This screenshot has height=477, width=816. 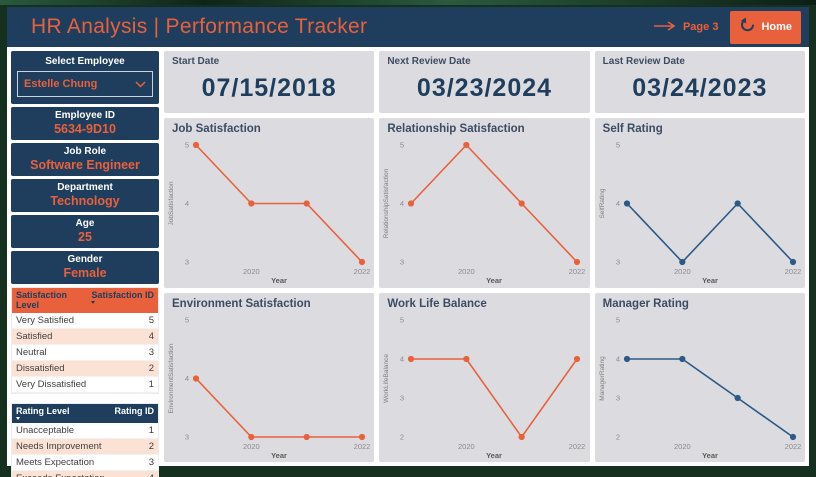 What do you see at coordinates (85, 413) in the screenshot?
I see `rating-table-header: Rating Level Rating ID` at bounding box center [85, 413].